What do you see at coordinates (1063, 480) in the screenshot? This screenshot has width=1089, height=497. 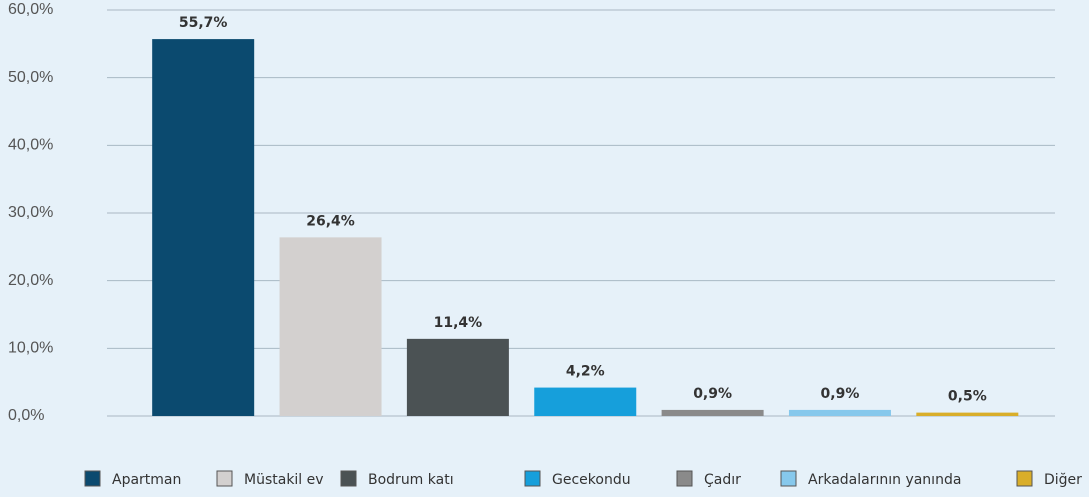 I see `legend-label: Diğer` at bounding box center [1063, 480].